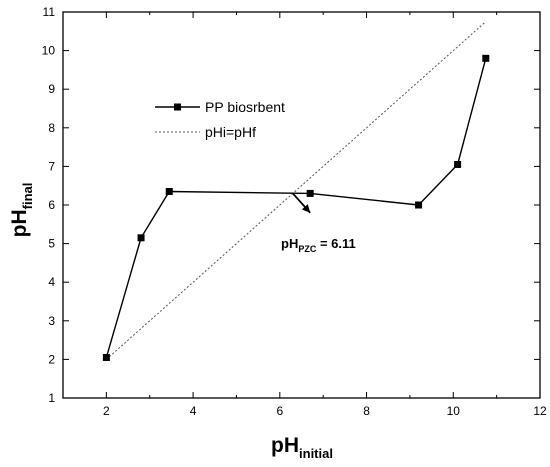  What do you see at coordinates (19, 223) in the screenshot?
I see `y-axis-title-main: pH` at bounding box center [19, 223].